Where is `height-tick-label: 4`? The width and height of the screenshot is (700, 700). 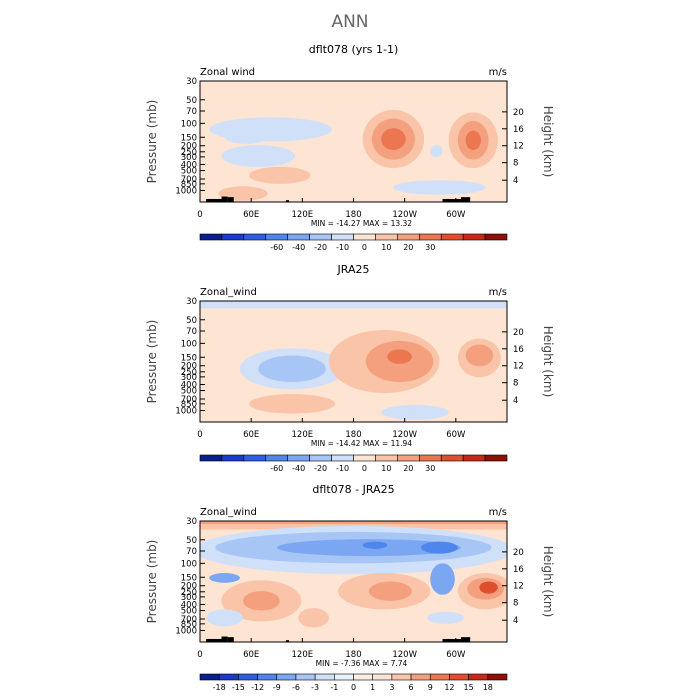 height-tick-label: 4 is located at coordinates (515, 181).